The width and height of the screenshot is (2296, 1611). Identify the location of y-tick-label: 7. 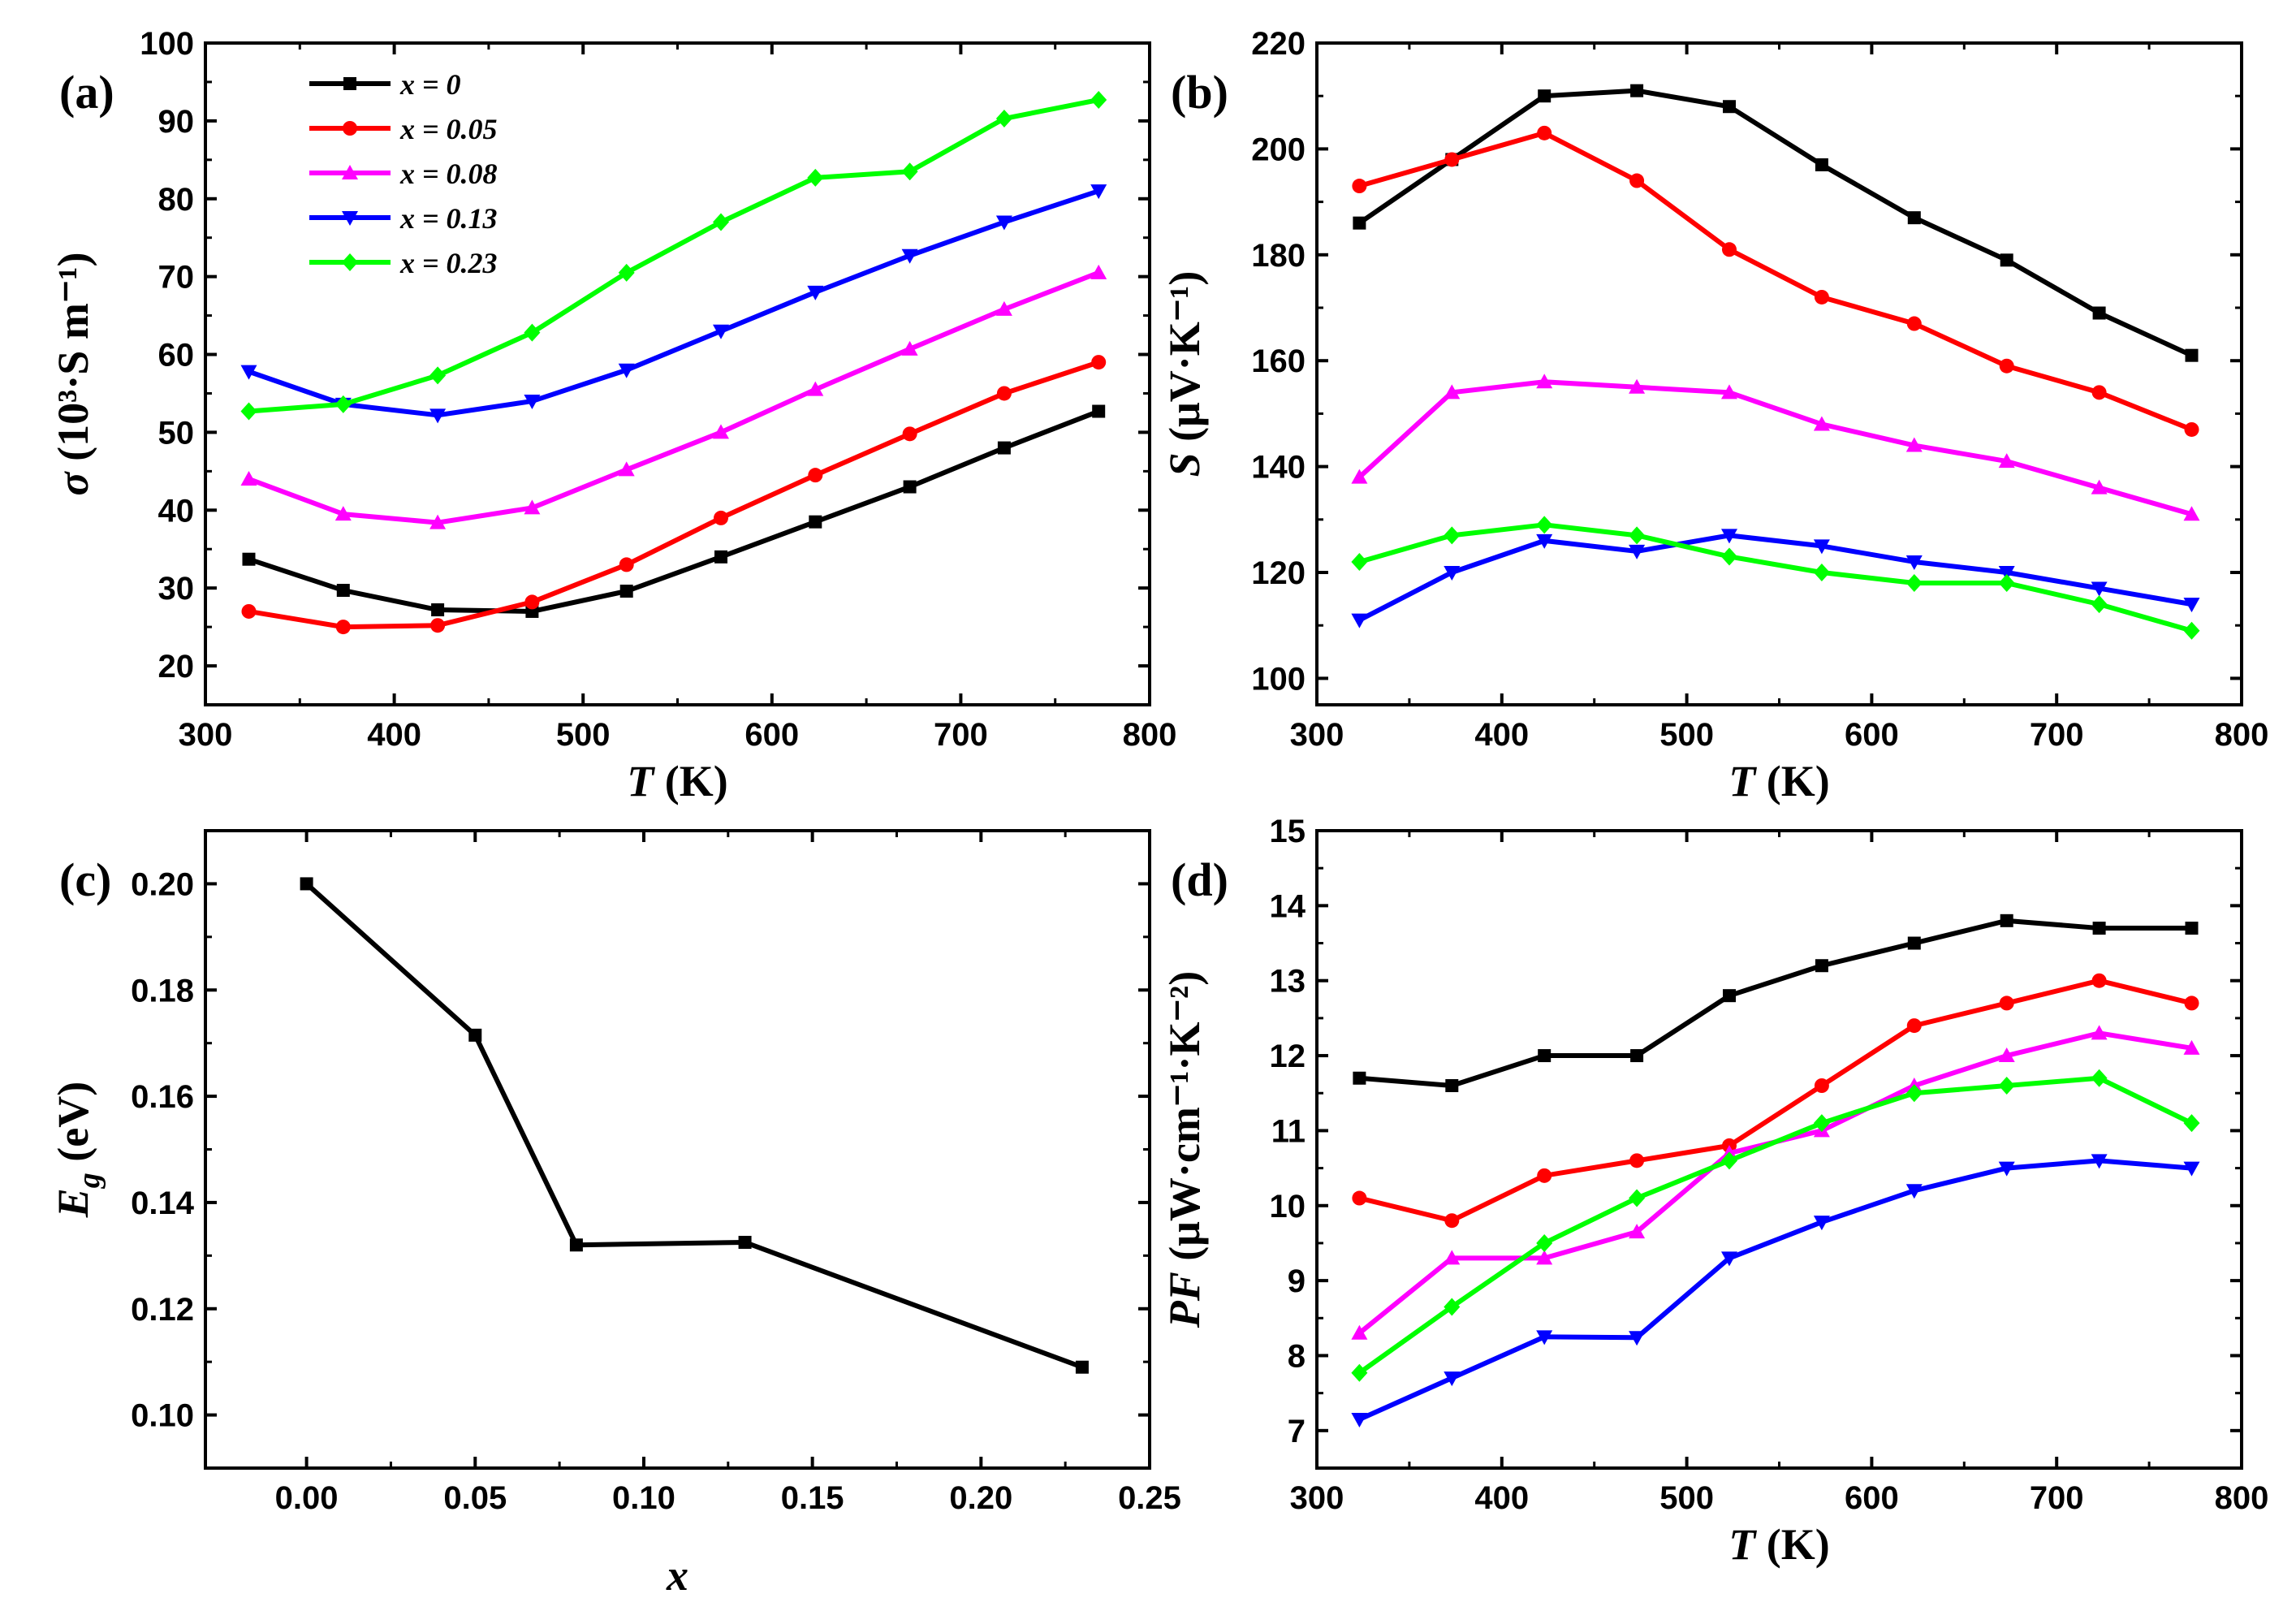
(1297, 1431).